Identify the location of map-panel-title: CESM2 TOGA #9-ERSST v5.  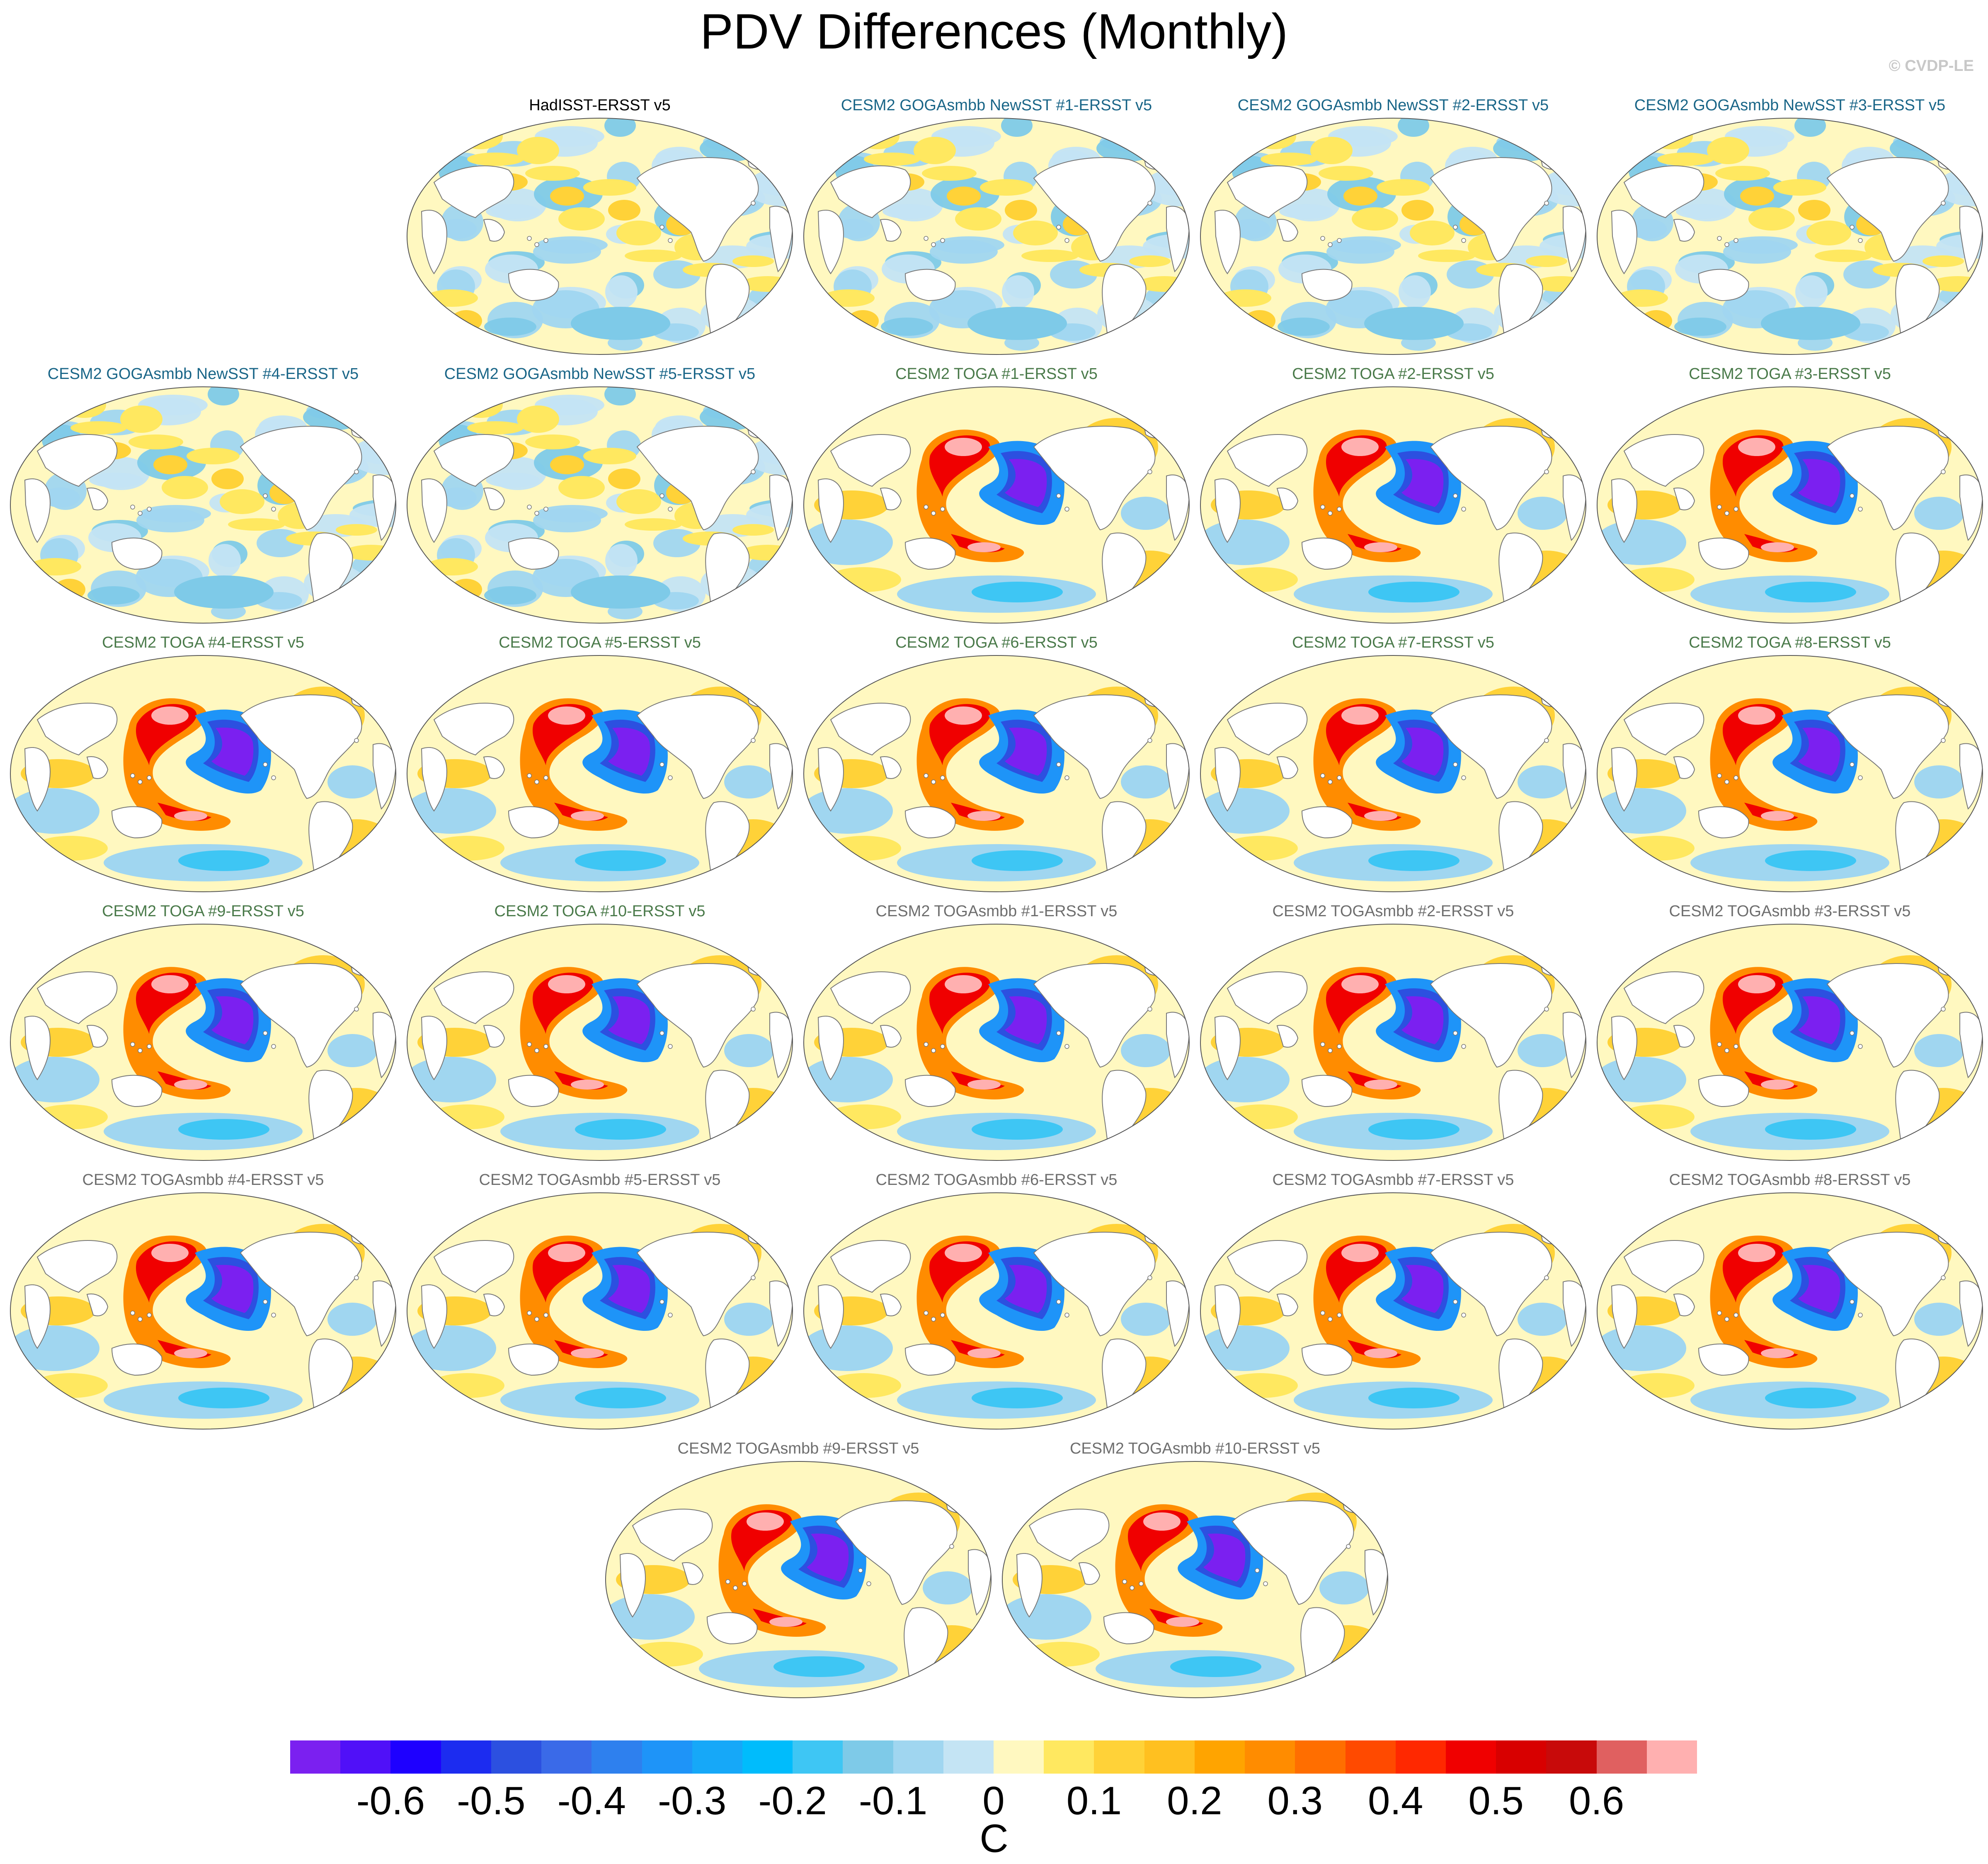
(203, 911).